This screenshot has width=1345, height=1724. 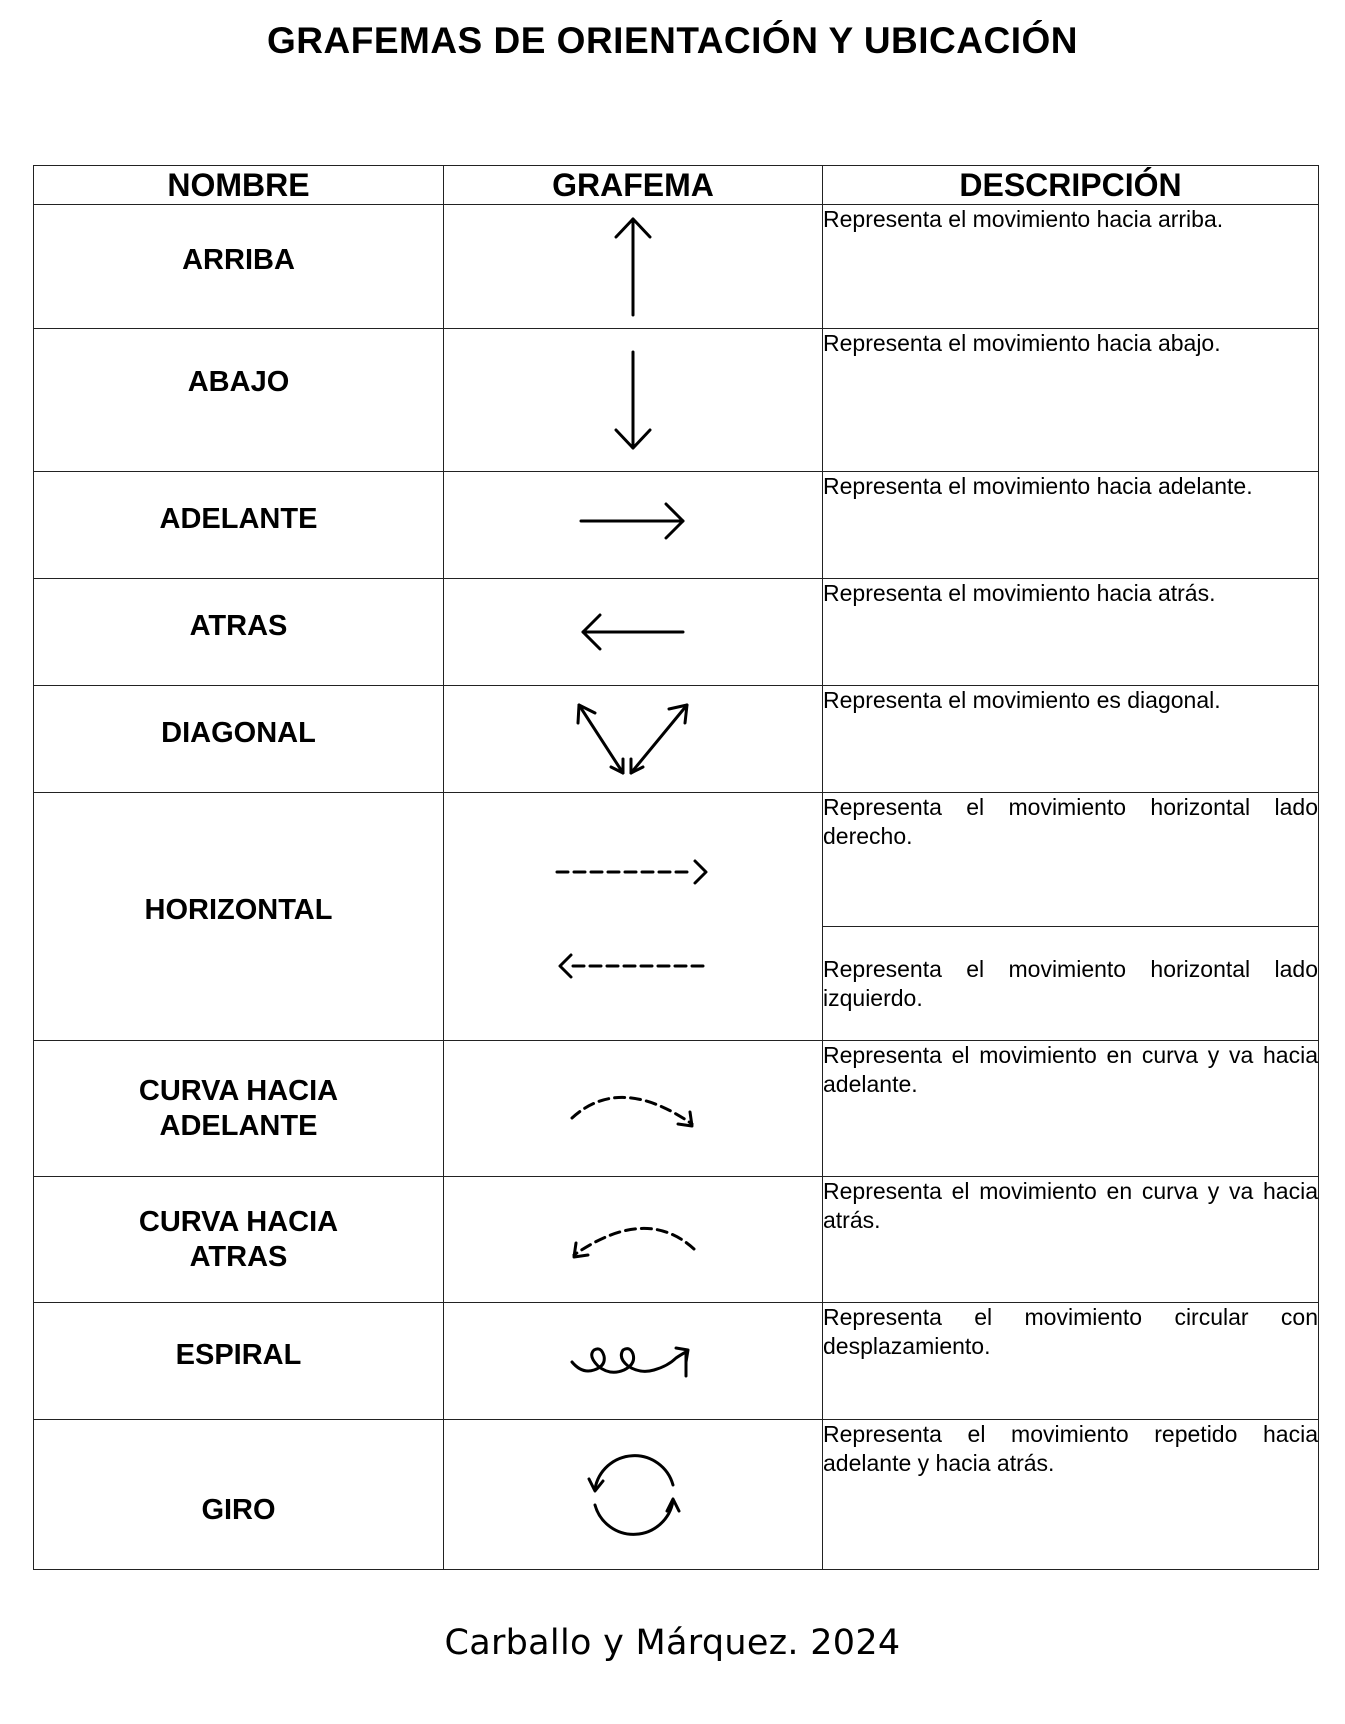 I want to click on row-name-curva-atras: CURVA HACIA ATRAS, so click(x=238, y=1239).